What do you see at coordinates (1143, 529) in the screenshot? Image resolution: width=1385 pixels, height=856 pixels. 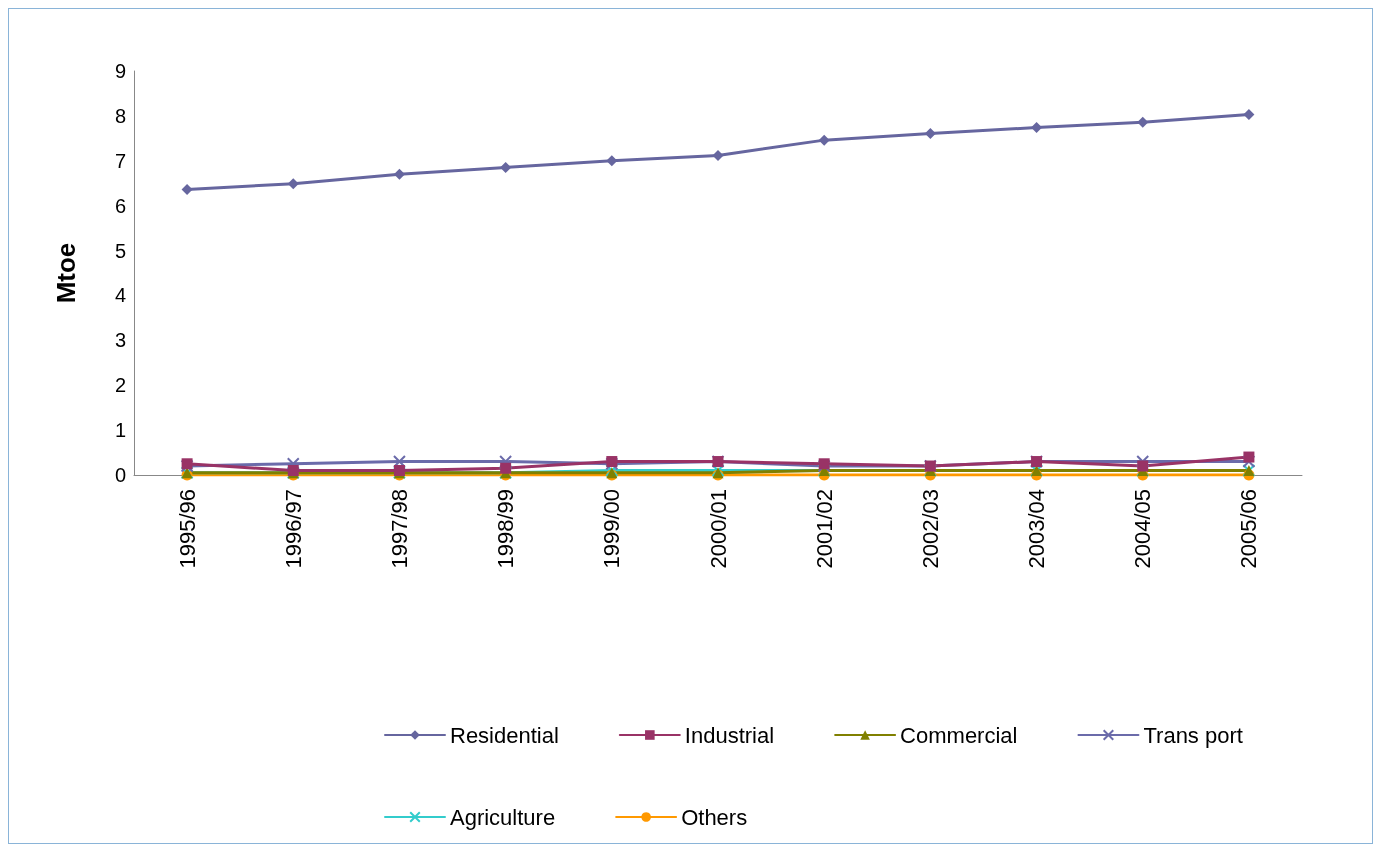 I see `x-tick-label: 2004/05` at bounding box center [1143, 529].